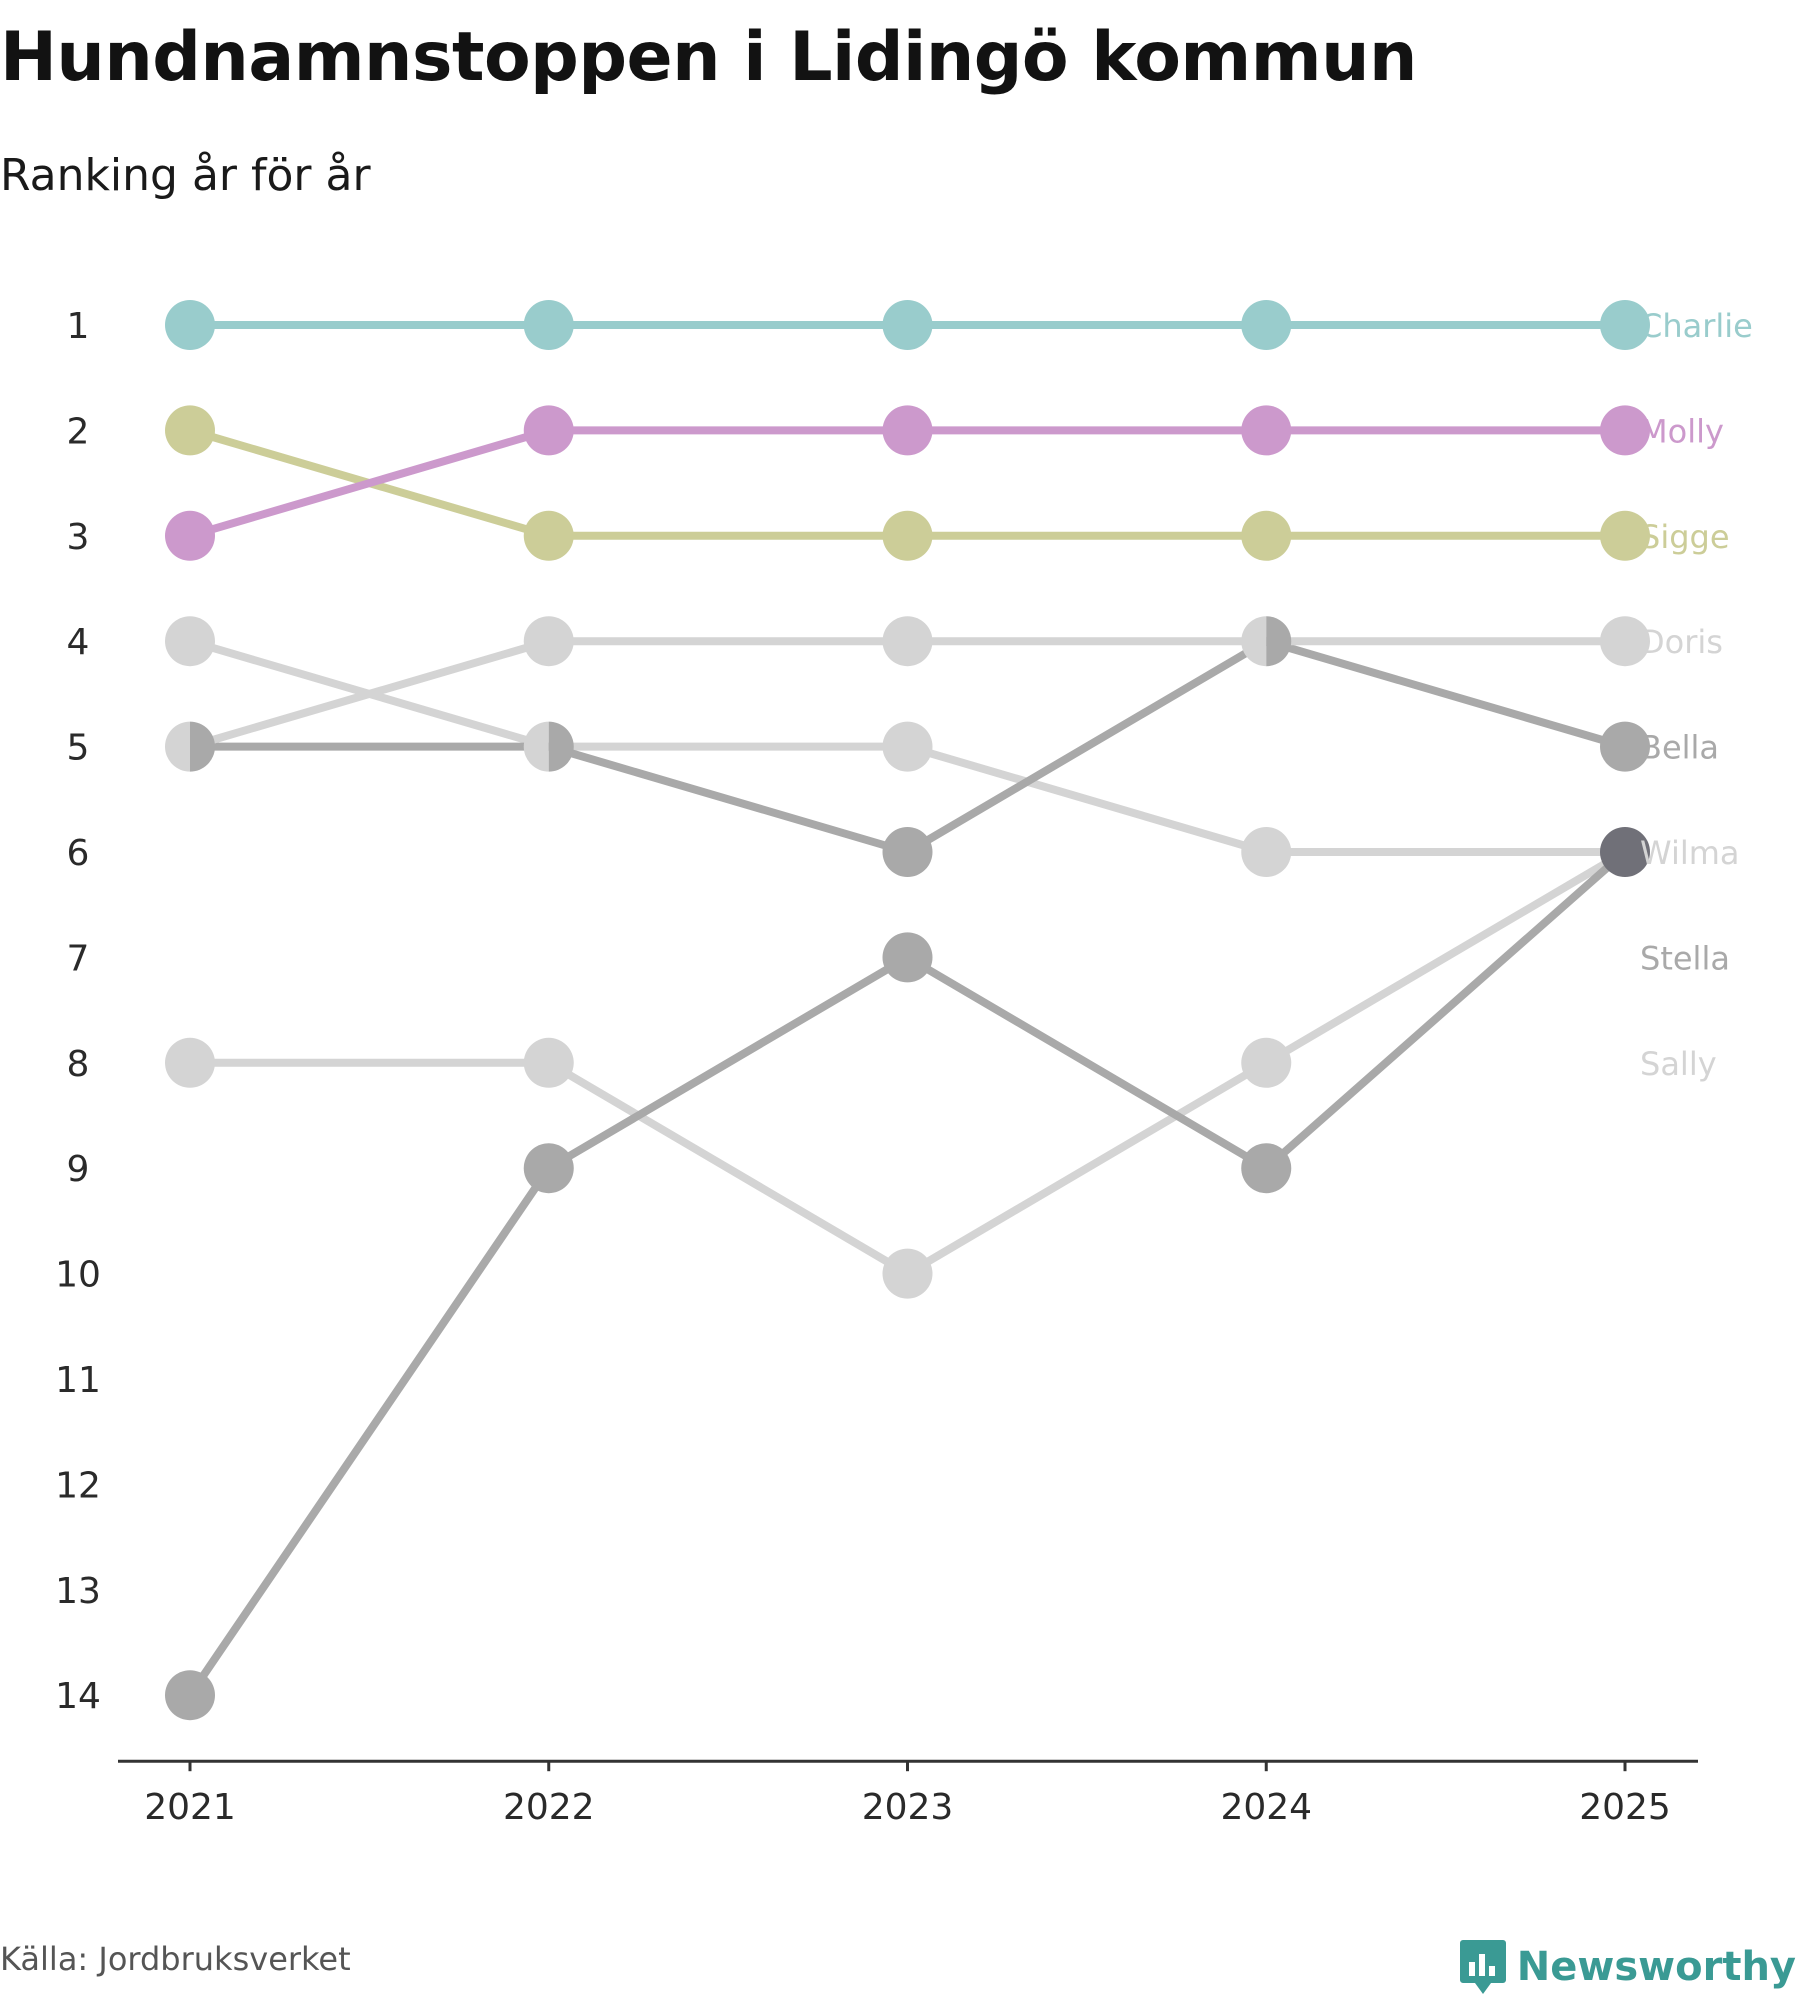  Describe the element at coordinates (185, 175) in the screenshot. I see `chart-subtitle: Ranking år för år` at that location.